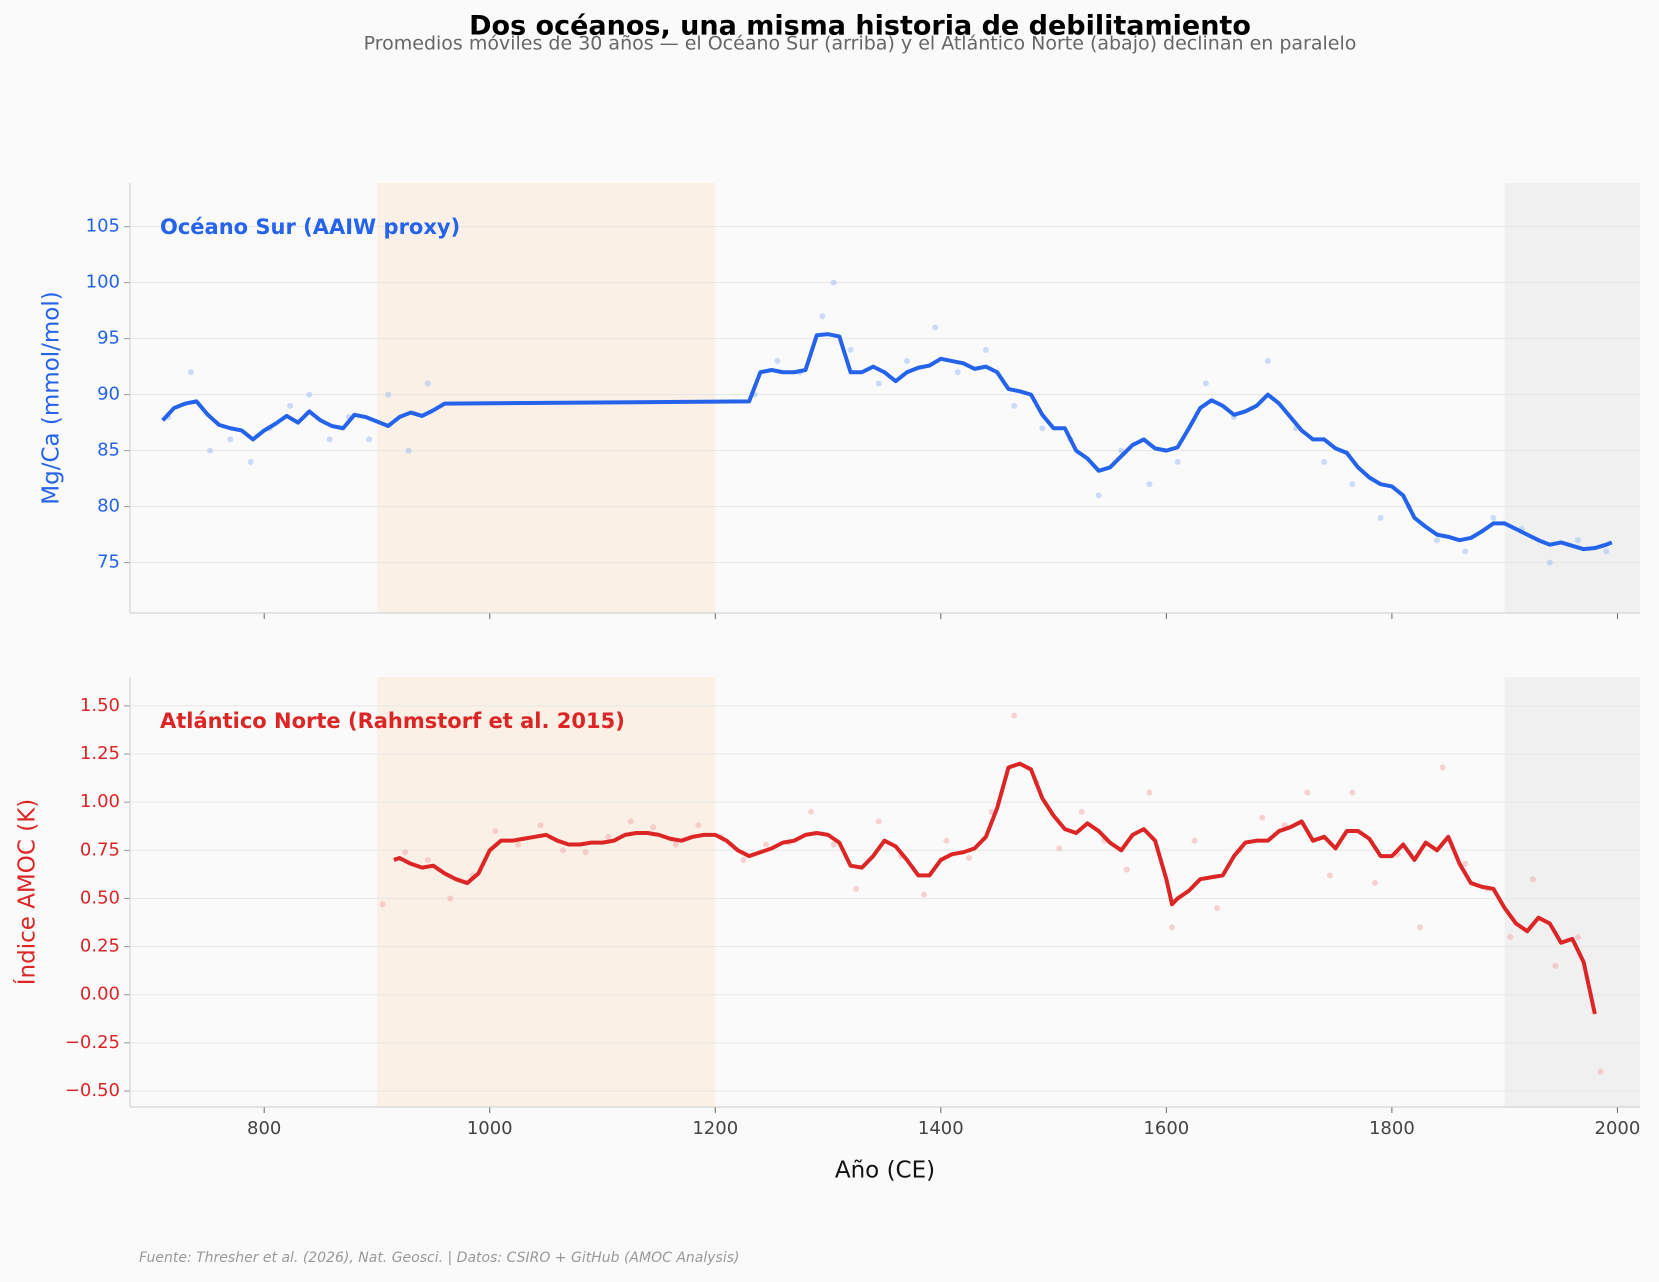 This screenshot has width=1659, height=1282. What do you see at coordinates (103, 226) in the screenshot?
I see `y-tick-label: 105` at bounding box center [103, 226].